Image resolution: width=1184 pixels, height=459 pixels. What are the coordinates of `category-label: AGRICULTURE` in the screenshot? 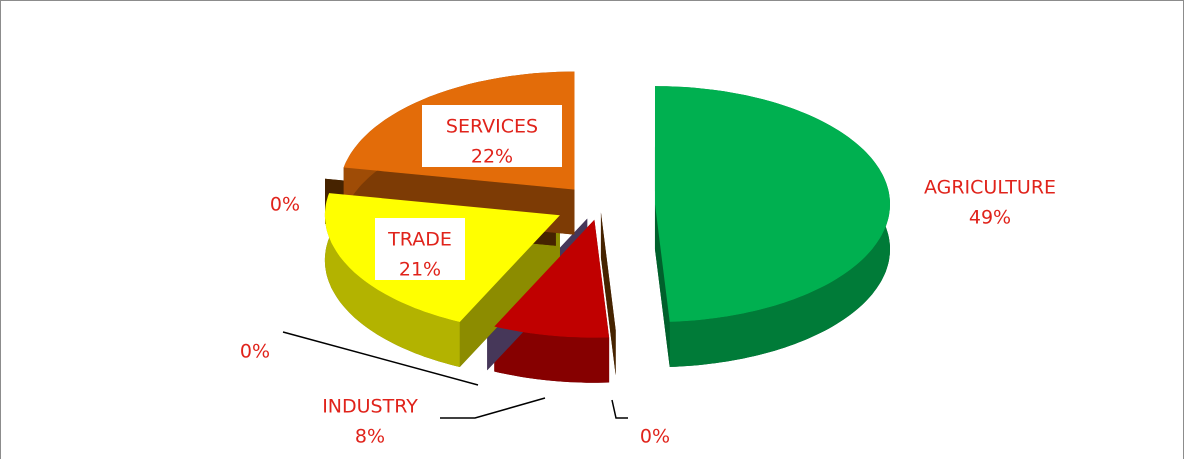 It's located at (990, 188).